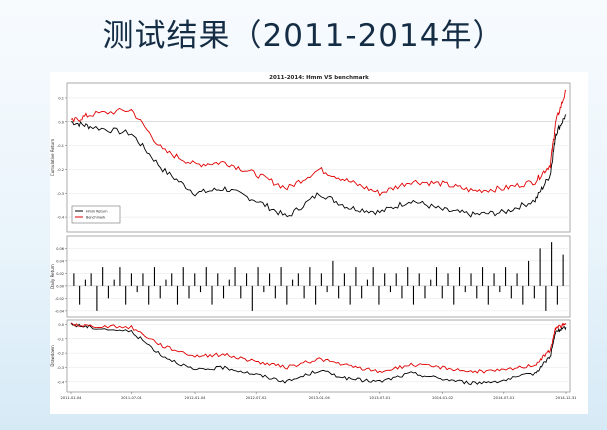  Describe the element at coordinates (60, 249) in the screenshot. I see `y-tick-label: 0.06` at that location.